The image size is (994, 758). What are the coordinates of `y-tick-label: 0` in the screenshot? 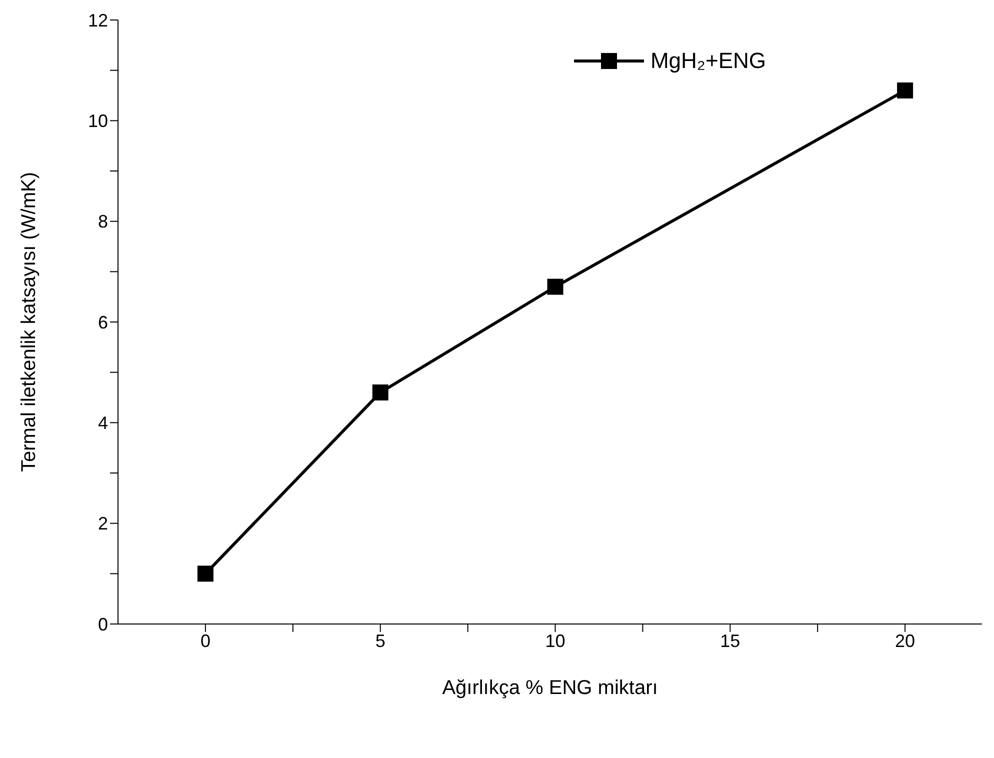 It's located at (103, 624).